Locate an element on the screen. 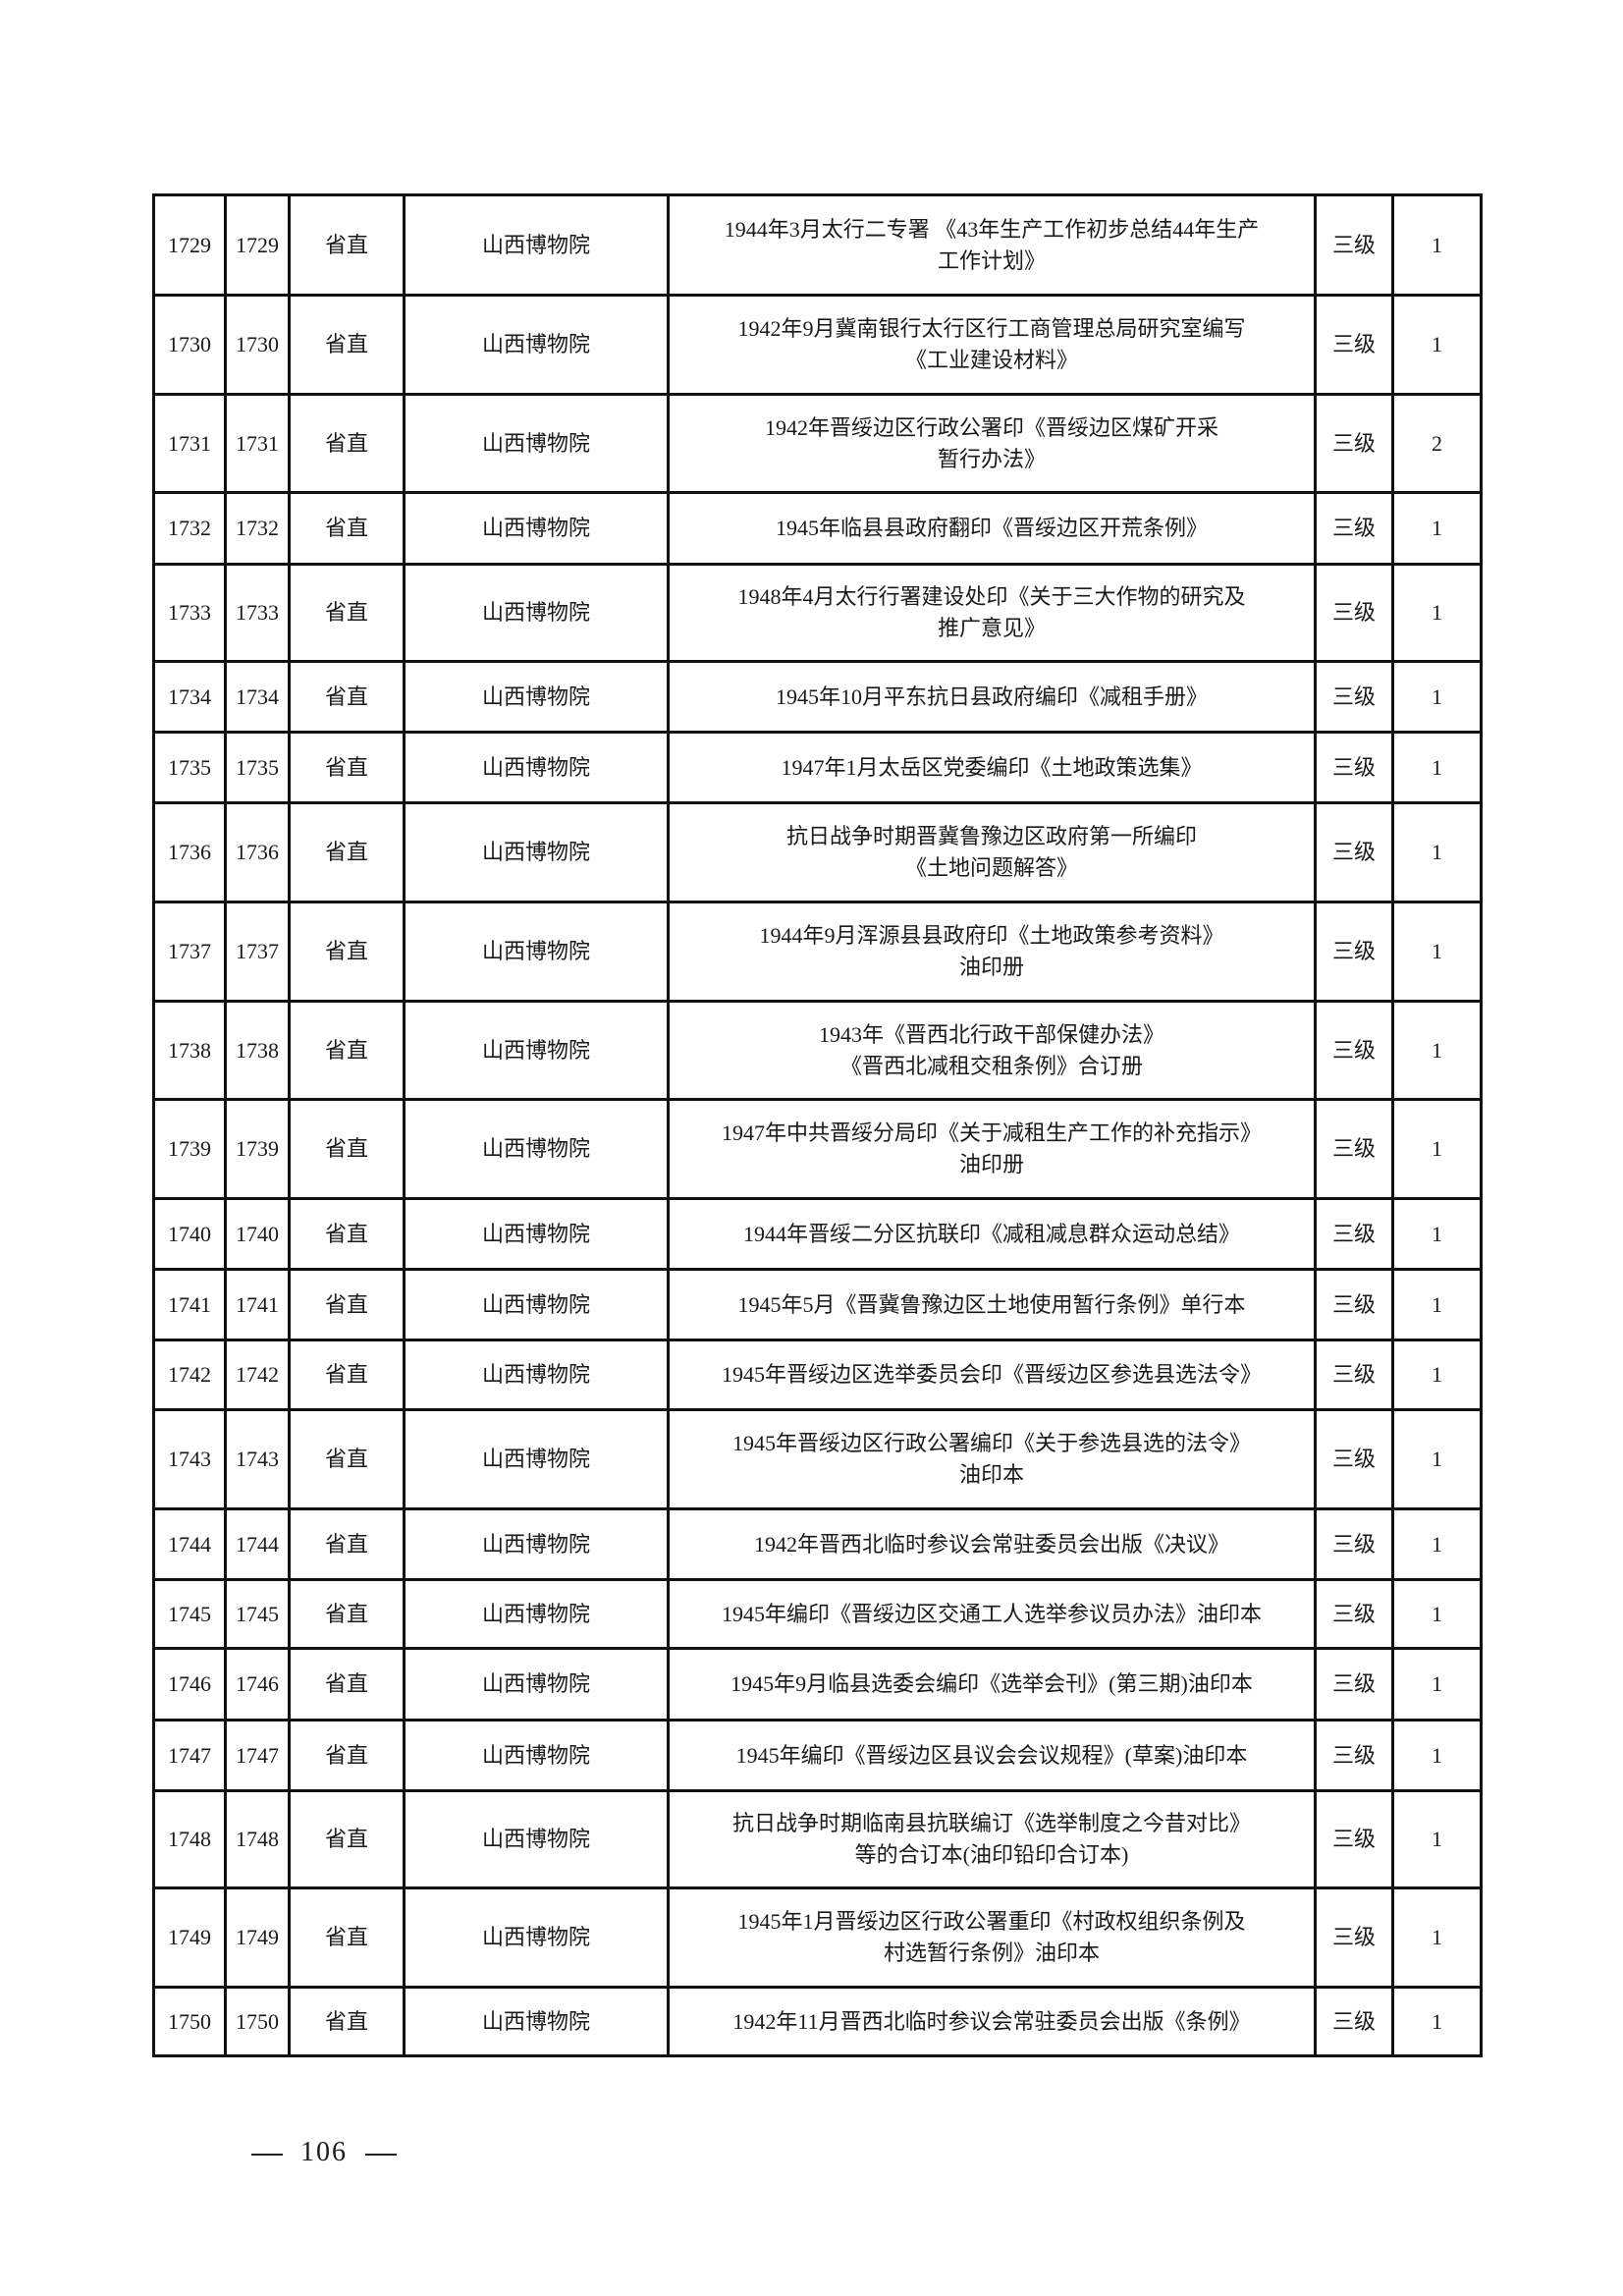  item-number-cell: 1741 is located at coordinates (257, 1304).